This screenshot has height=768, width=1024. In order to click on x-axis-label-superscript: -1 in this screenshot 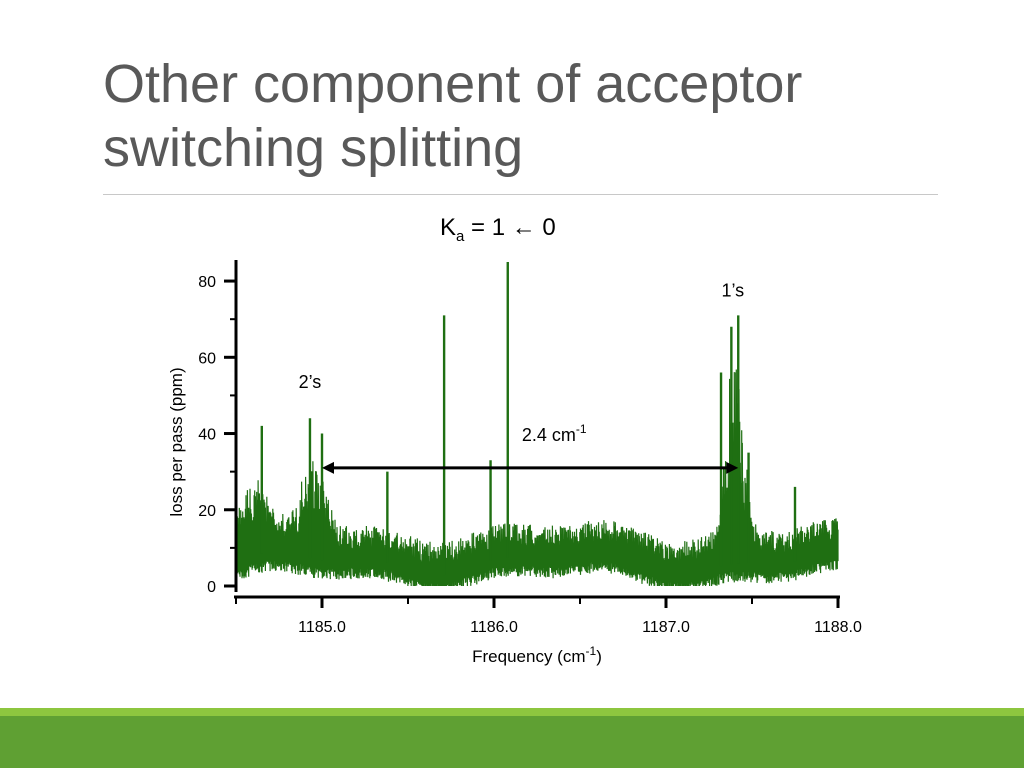, I will do `click(591, 651)`.